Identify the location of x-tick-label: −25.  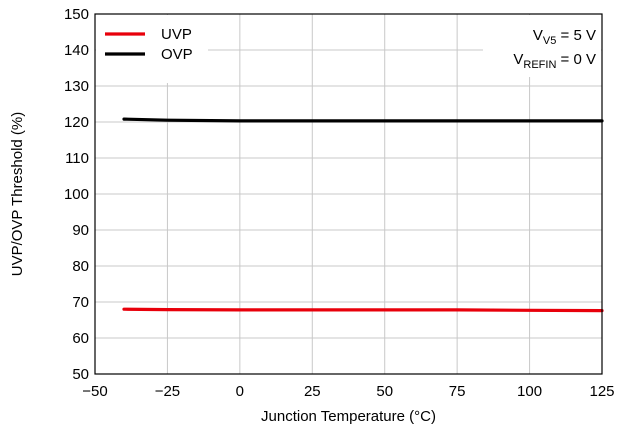
(167, 391).